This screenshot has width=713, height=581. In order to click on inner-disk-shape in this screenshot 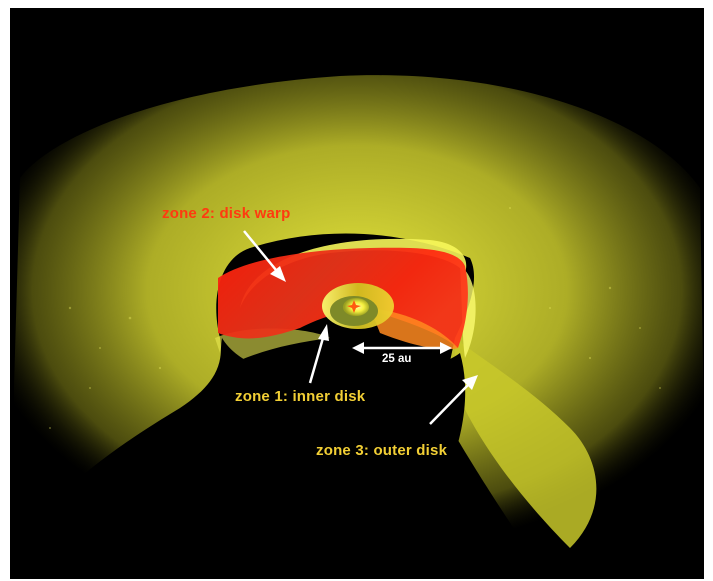, I will do `click(358, 306)`.